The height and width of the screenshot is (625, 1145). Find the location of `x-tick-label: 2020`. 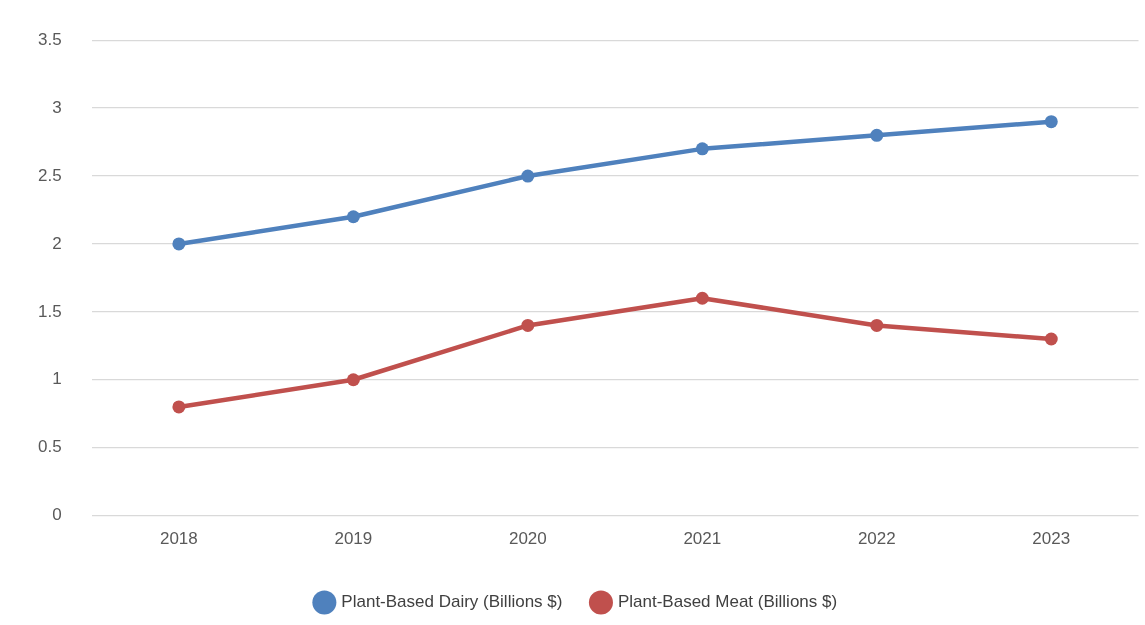

x-tick-label: 2020 is located at coordinates (527, 539).